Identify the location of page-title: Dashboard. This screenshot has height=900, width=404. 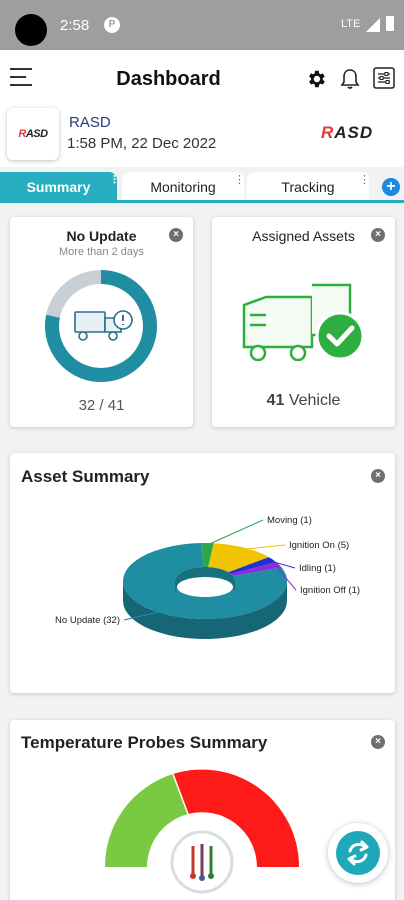
(168, 79).